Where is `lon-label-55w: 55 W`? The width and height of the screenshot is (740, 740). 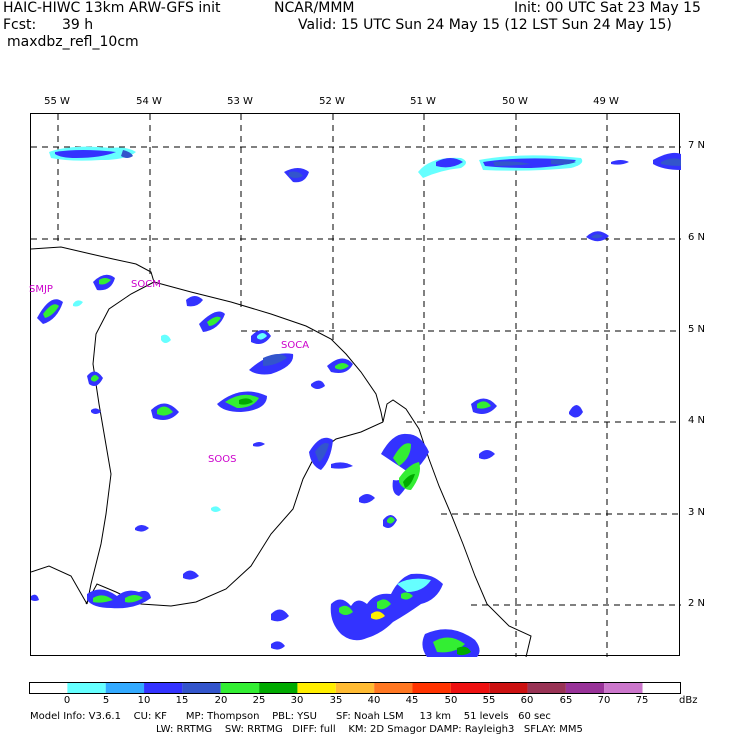 lon-label-55w: 55 W is located at coordinates (57, 101).